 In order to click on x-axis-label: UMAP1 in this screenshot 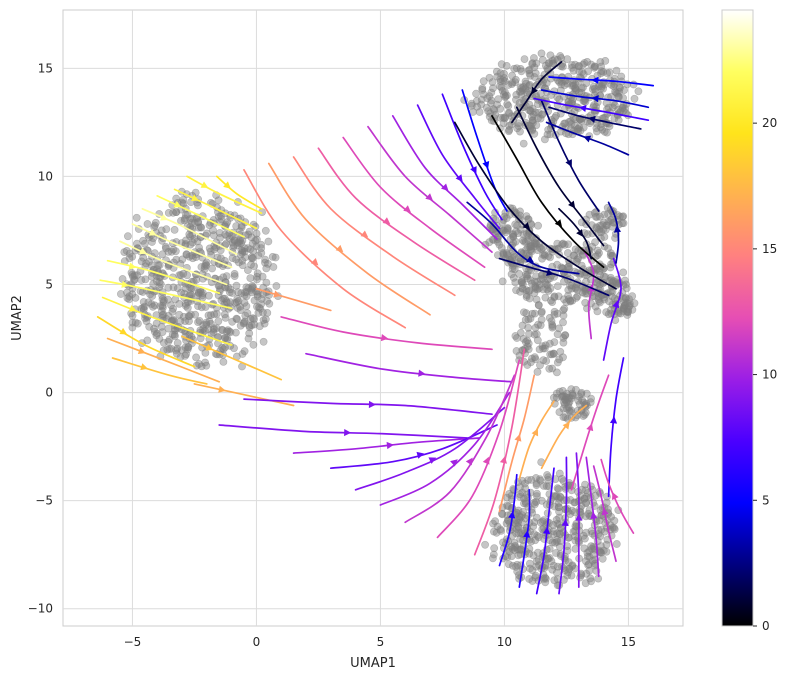, I will do `click(373, 663)`.